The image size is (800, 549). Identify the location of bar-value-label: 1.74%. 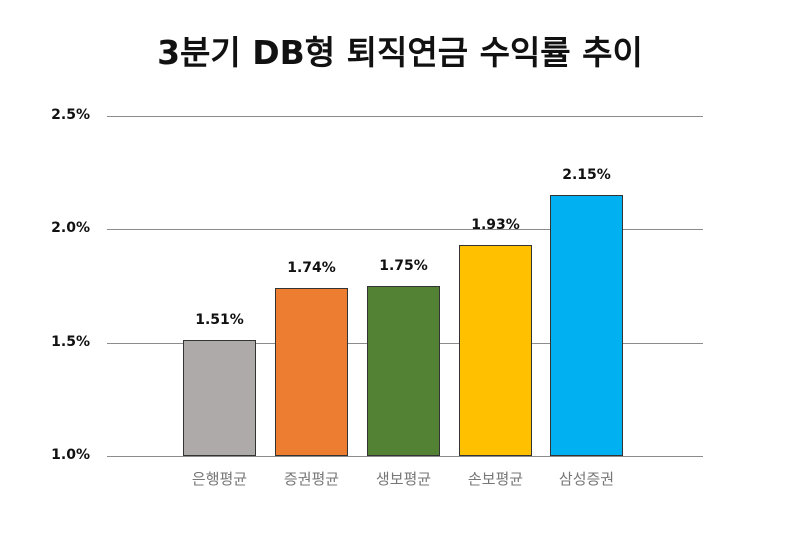
(311, 268).